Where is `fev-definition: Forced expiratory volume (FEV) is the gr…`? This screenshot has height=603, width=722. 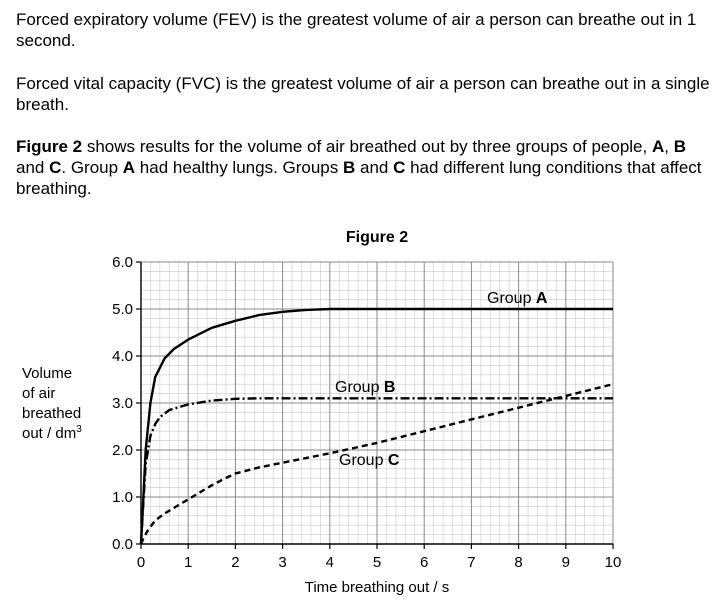 fev-definition: Forced expiratory volume (FEV) is the gr… is located at coordinates (356, 30).